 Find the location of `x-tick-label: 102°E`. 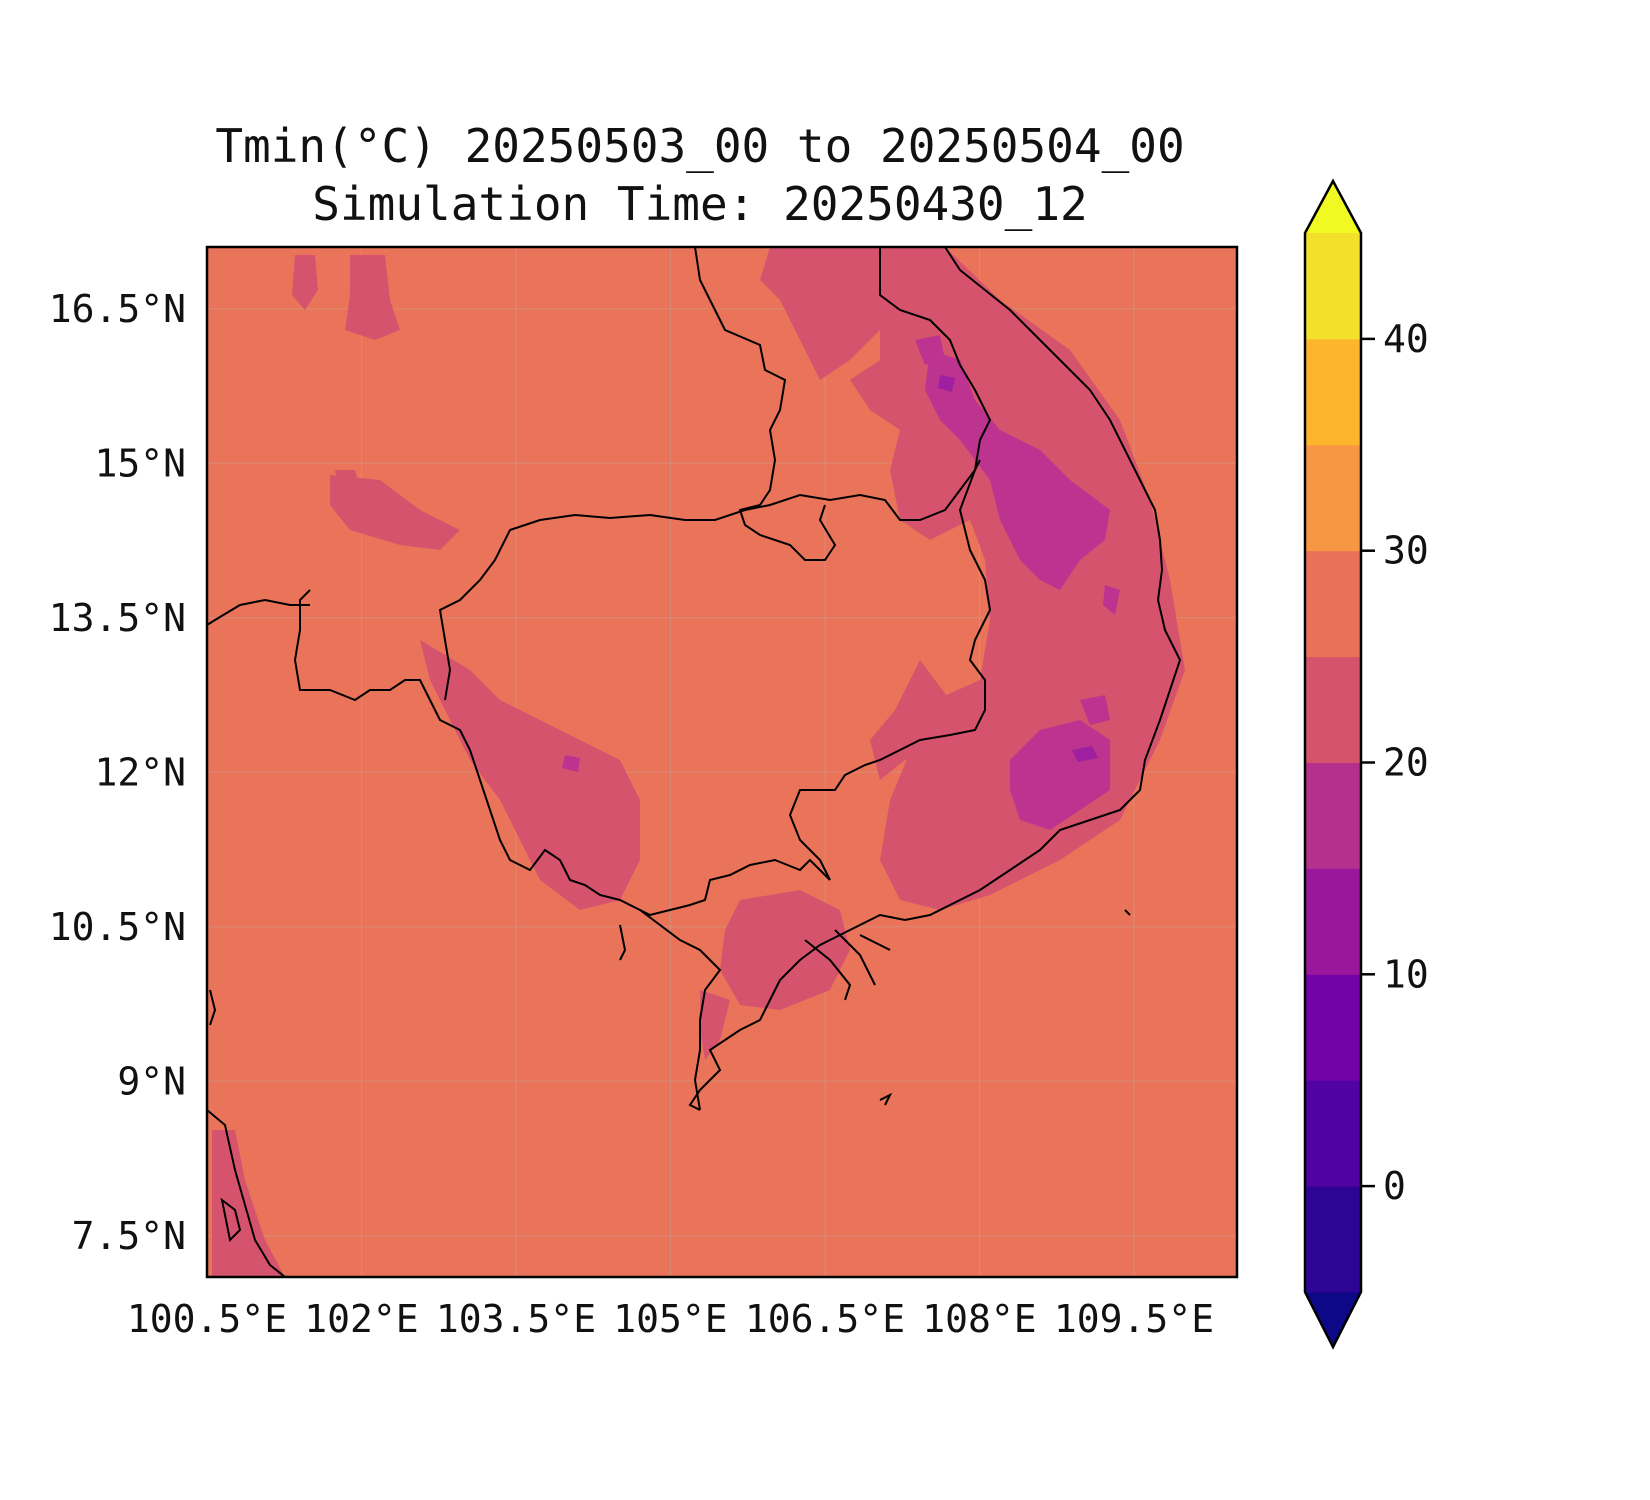

x-tick-label: 102°E is located at coordinates (361, 1319).